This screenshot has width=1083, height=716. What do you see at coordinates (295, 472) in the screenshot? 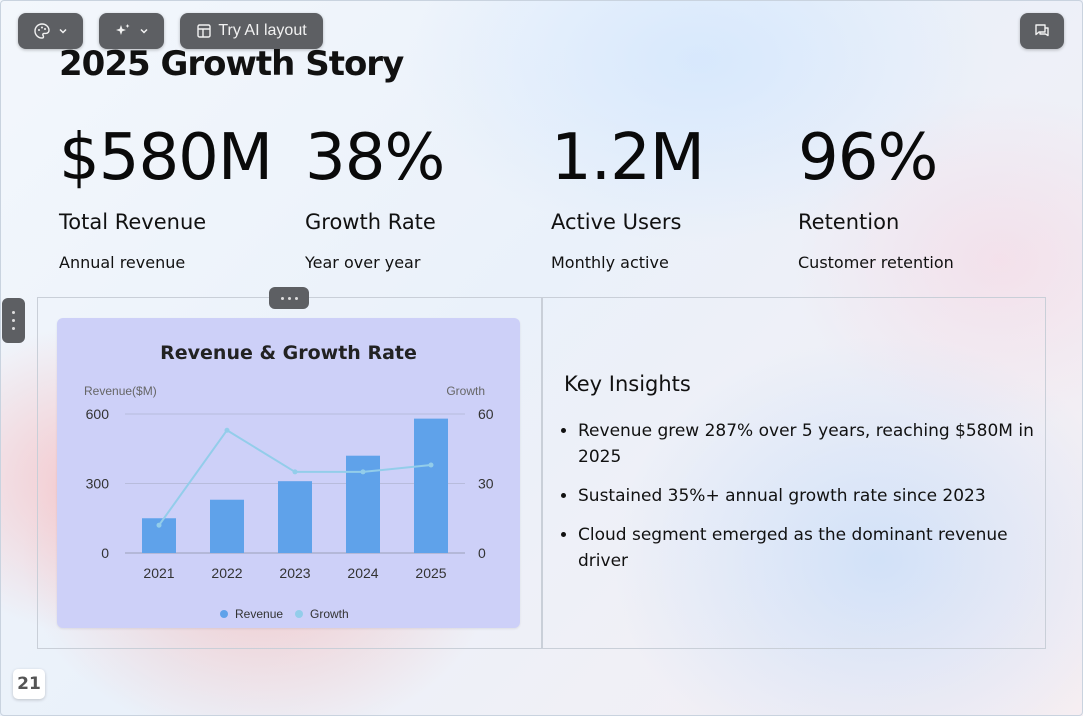
I see `growth-point-2023` at bounding box center [295, 472].